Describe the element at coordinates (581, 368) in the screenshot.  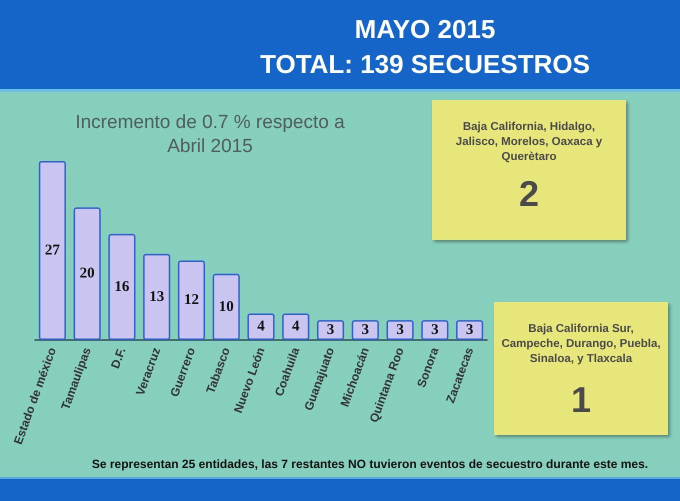
I see `note-card: Baja California Sur, Campeche, Durango, Puebla, Sinaloa, y Tlaxcala 1` at that location.